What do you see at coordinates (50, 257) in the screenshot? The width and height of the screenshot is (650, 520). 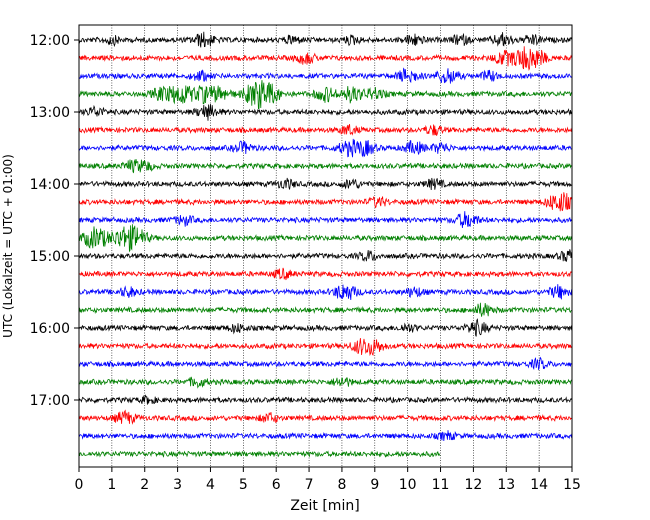 I see `y-tick-label-1500: 15:00` at bounding box center [50, 257].